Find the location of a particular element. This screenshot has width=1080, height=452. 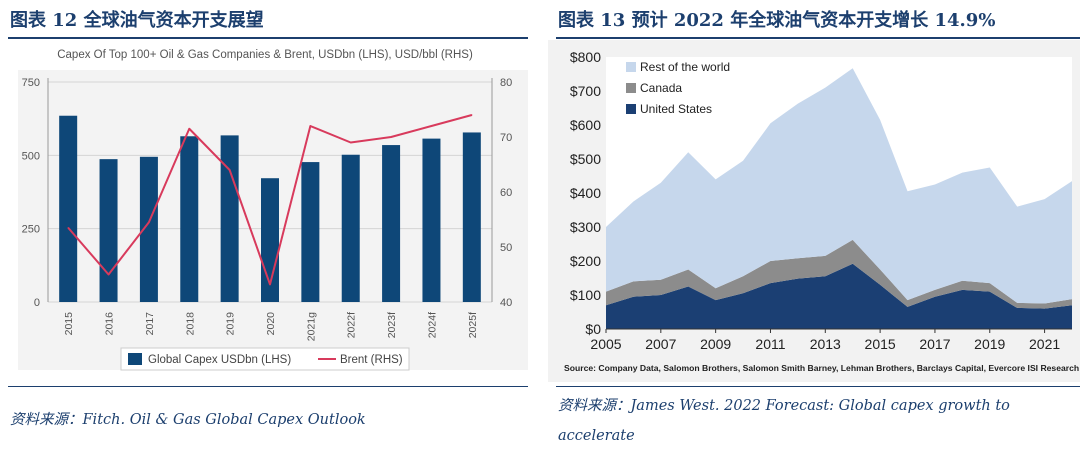

right-x-tick-label: 2007 is located at coordinates (660, 344).